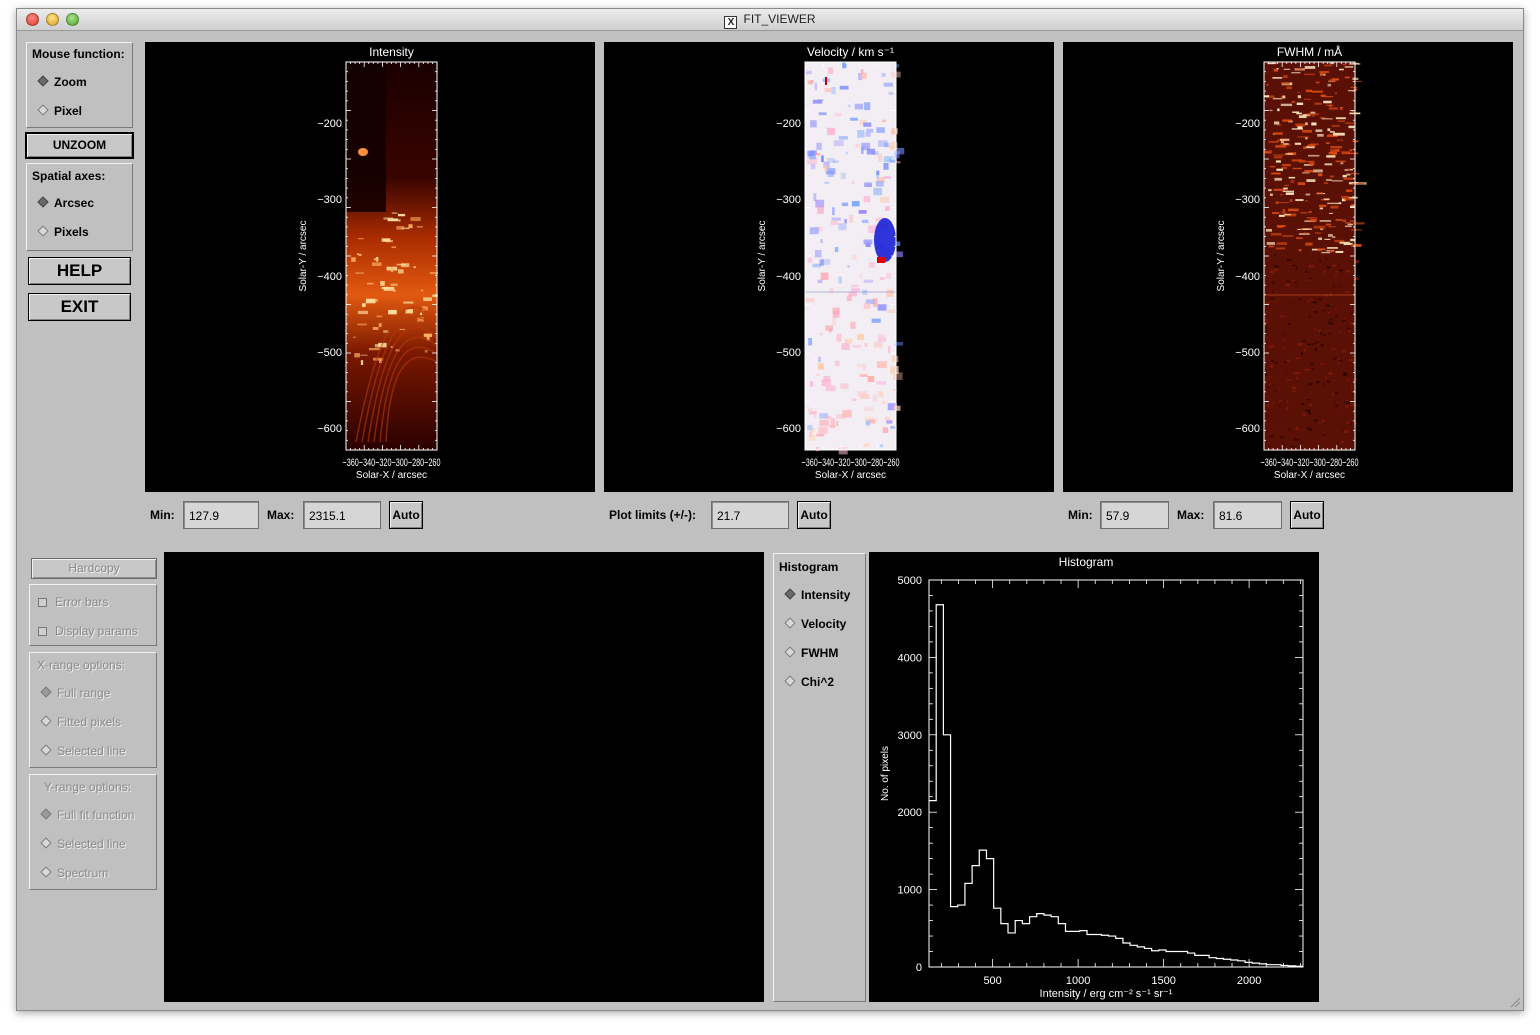  I want to click on fwhm-min-label: Min:, so click(1080, 515).